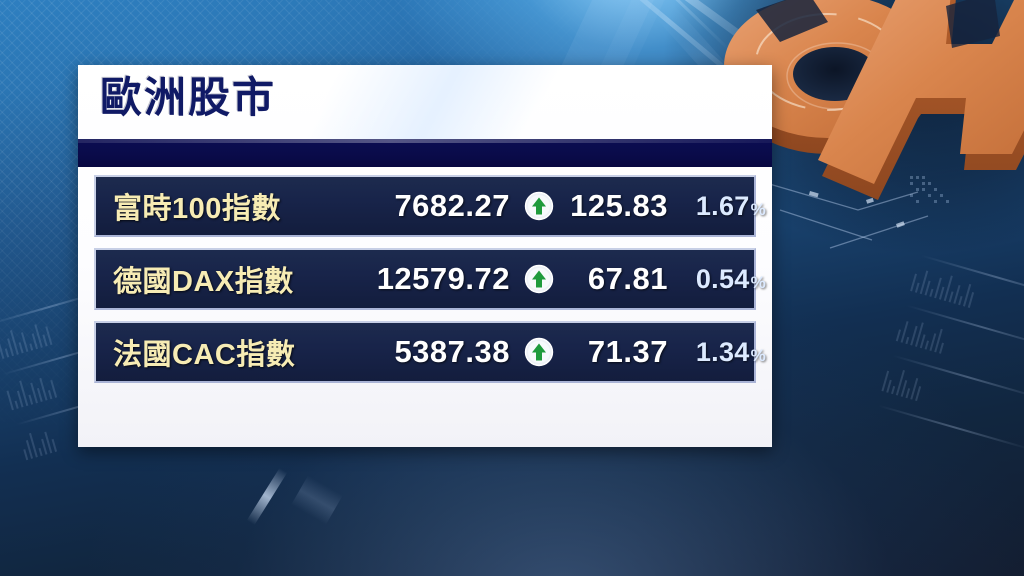 The width and height of the screenshot is (1024, 576). What do you see at coordinates (627, 278) in the screenshot?
I see `index-change: 67.81` at bounding box center [627, 278].